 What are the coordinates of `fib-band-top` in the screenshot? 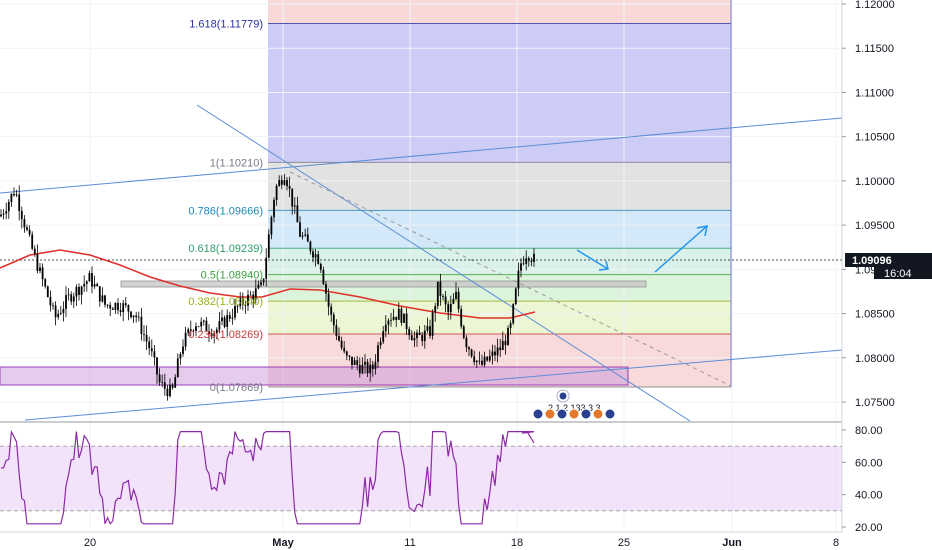 It's located at (499, 12).